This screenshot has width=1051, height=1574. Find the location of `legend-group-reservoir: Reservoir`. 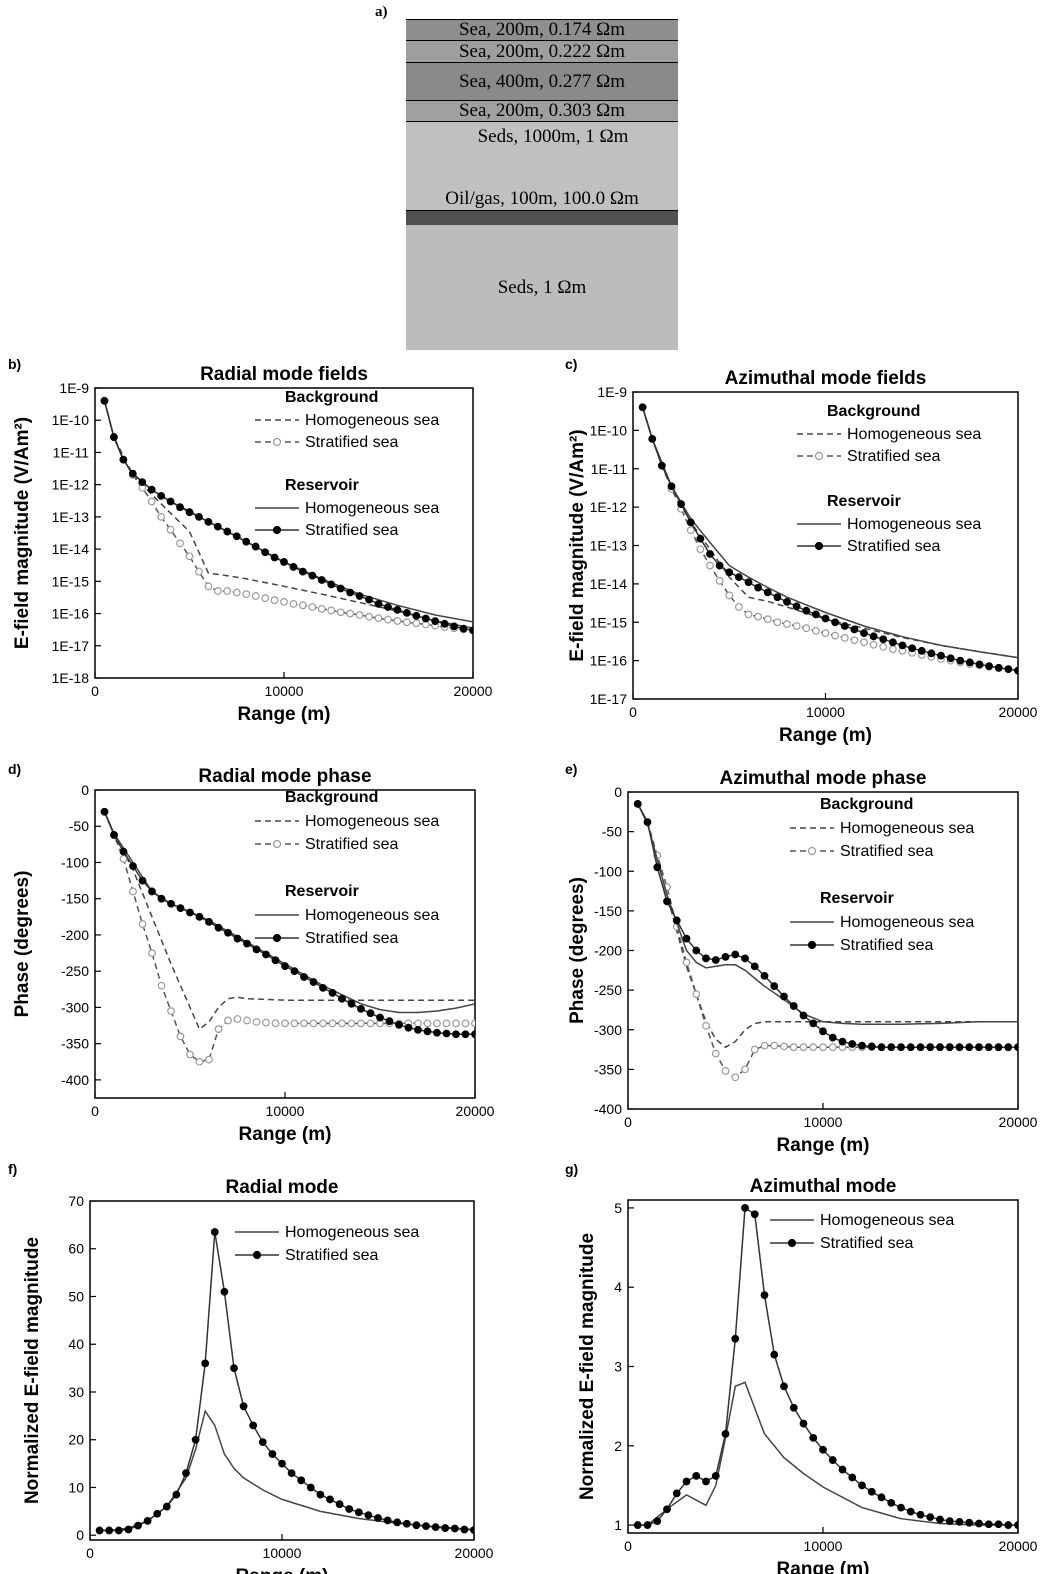

legend-group-reservoir: Reservoir is located at coordinates (857, 898).